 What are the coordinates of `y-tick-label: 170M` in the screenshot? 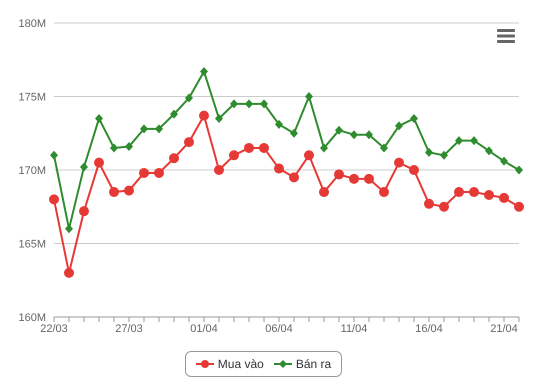 It's located at (32, 170).